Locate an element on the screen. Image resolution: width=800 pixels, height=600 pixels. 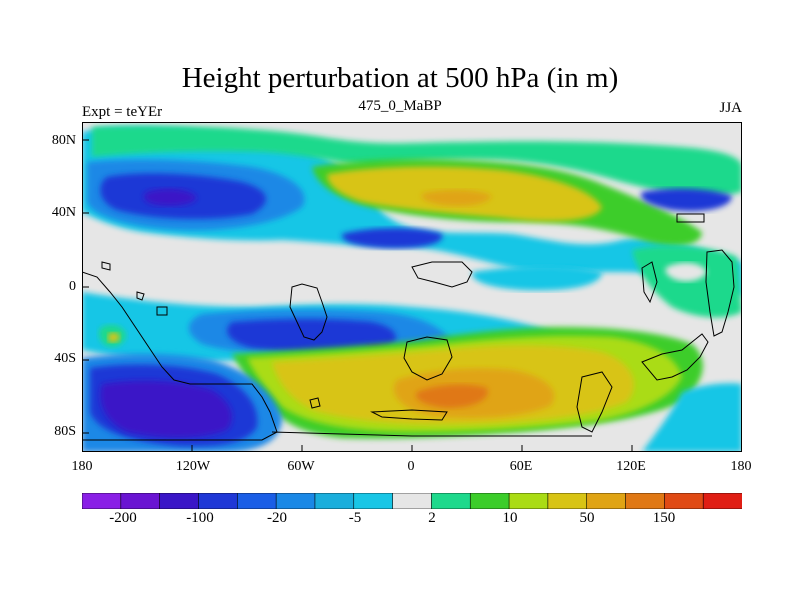
lat-tick-label: 0 is located at coordinates (72, 286).